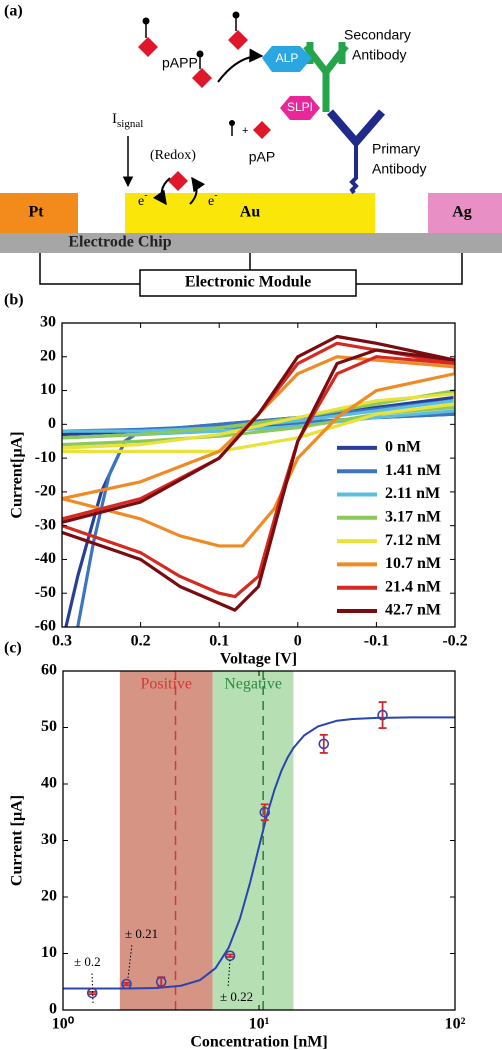 The height and width of the screenshot is (1050, 502). I want to click on y-tick-label: -20, so click(45, 491).